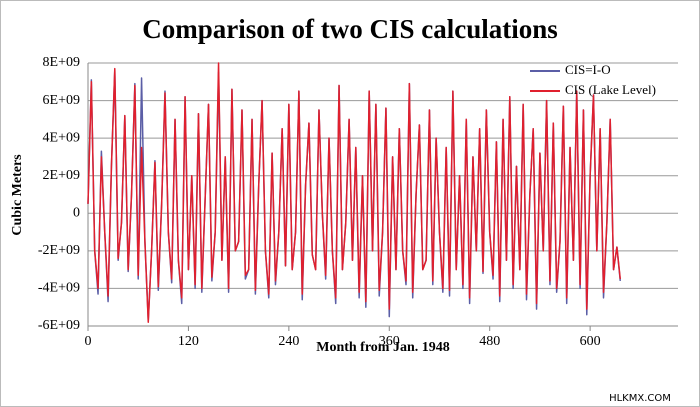 The height and width of the screenshot is (407, 700). I want to click on x-axis-label: Month from Jan. 1948, so click(383, 347).